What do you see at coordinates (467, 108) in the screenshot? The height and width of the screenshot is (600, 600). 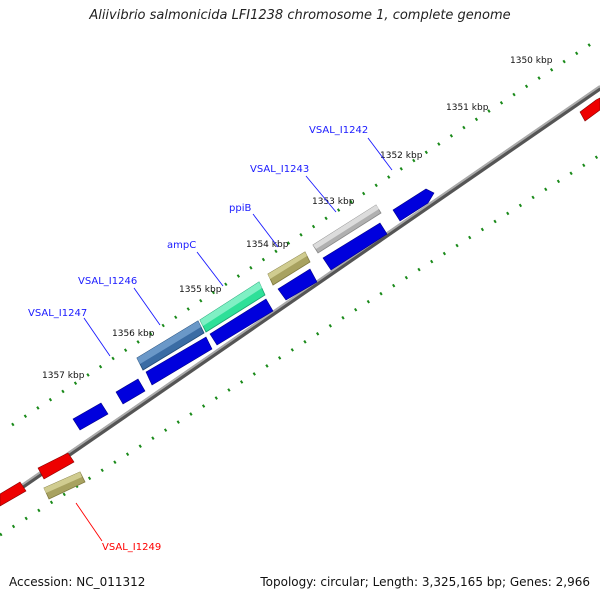 I see `tick-label-1351: 1351 kbp` at bounding box center [467, 108].